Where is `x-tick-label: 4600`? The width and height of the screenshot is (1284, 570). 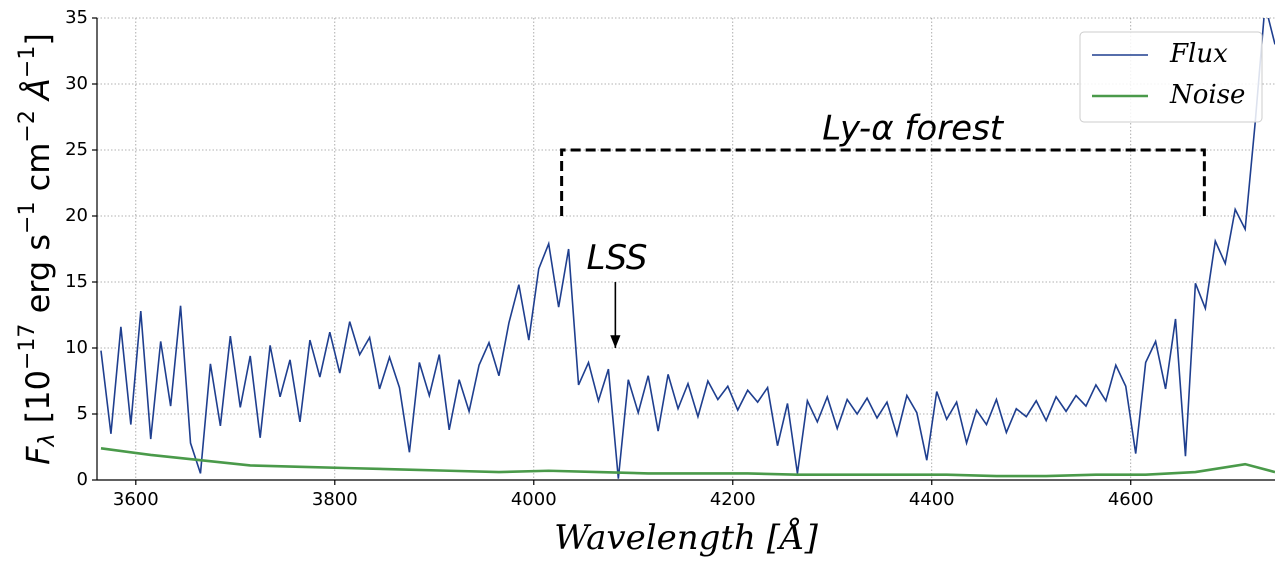 x-tick-label: 4600 is located at coordinates (1131, 499).